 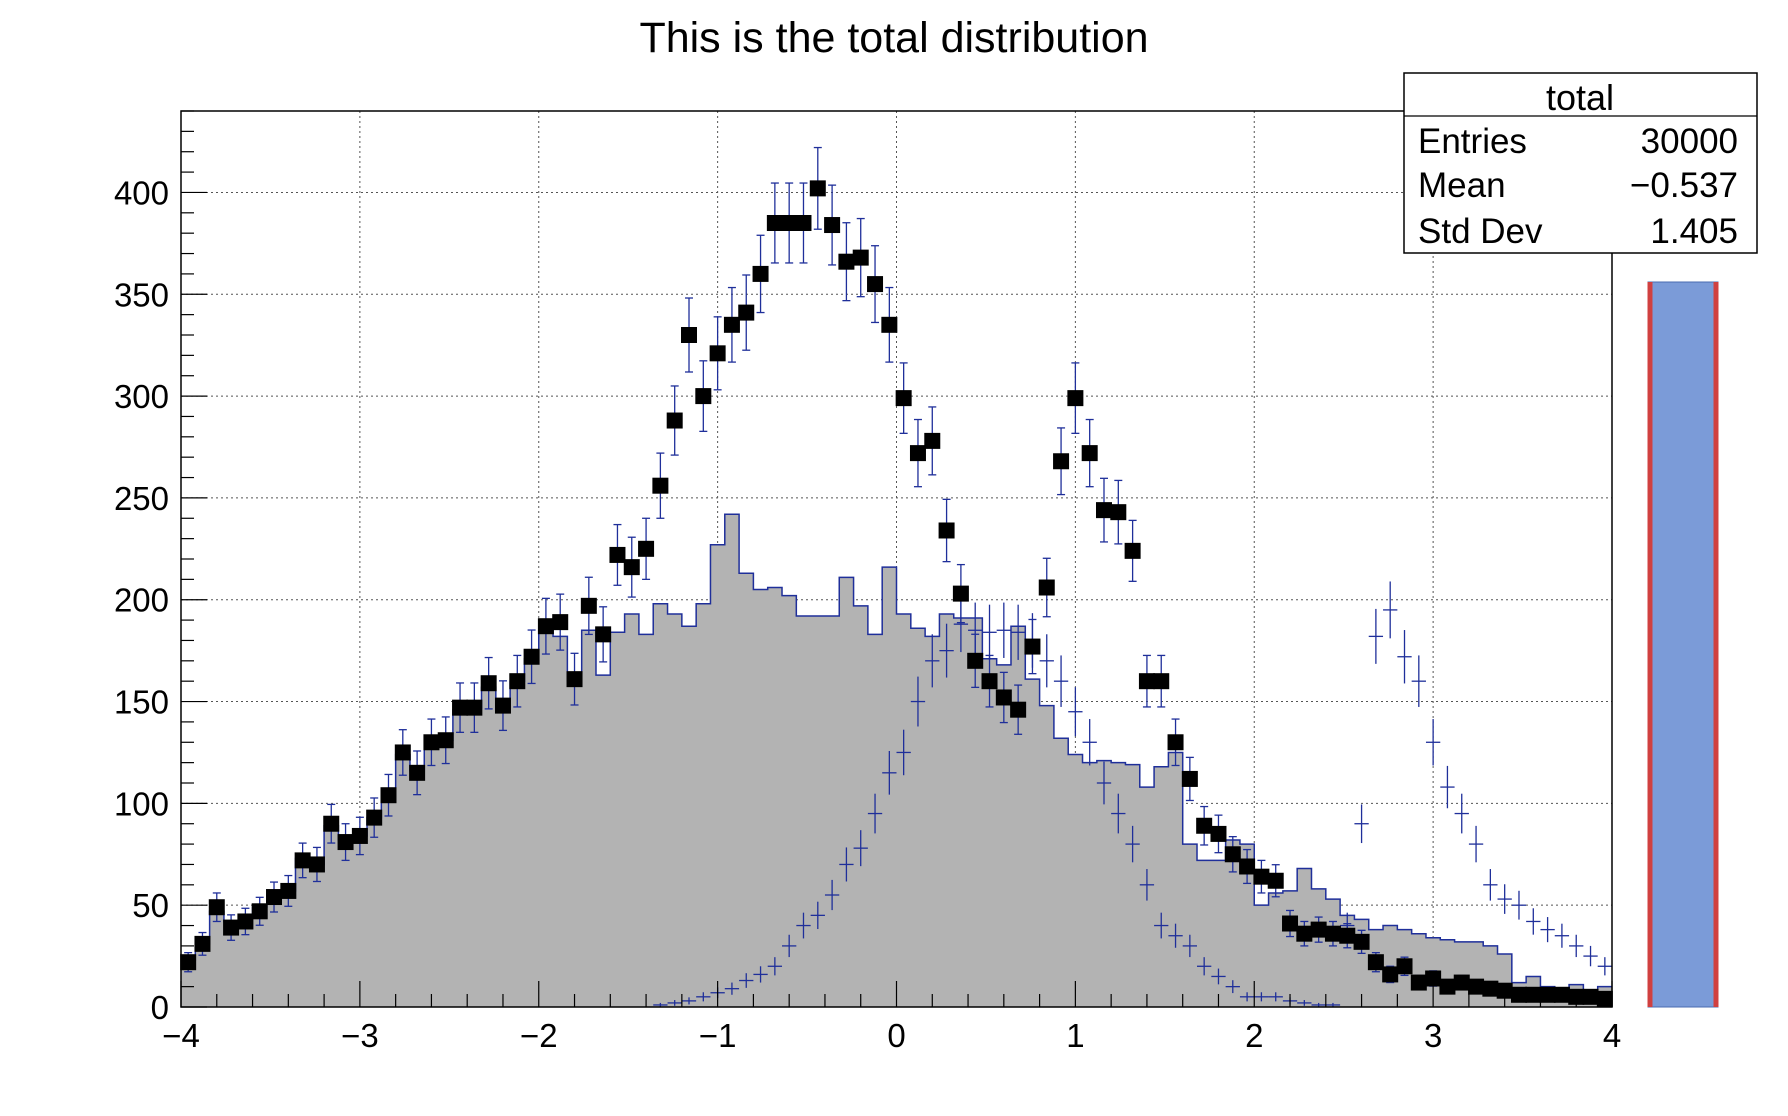 I want to click on y-tick-label: 100, so click(x=141, y=803).